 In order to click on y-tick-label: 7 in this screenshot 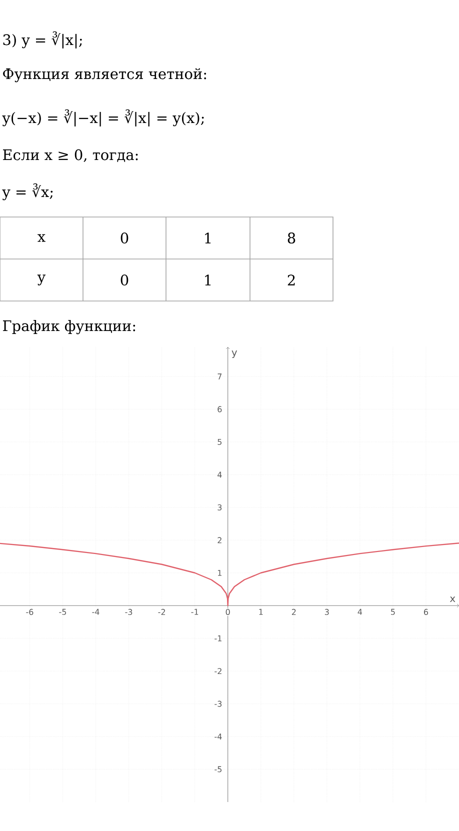, I will do `click(220, 377)`.